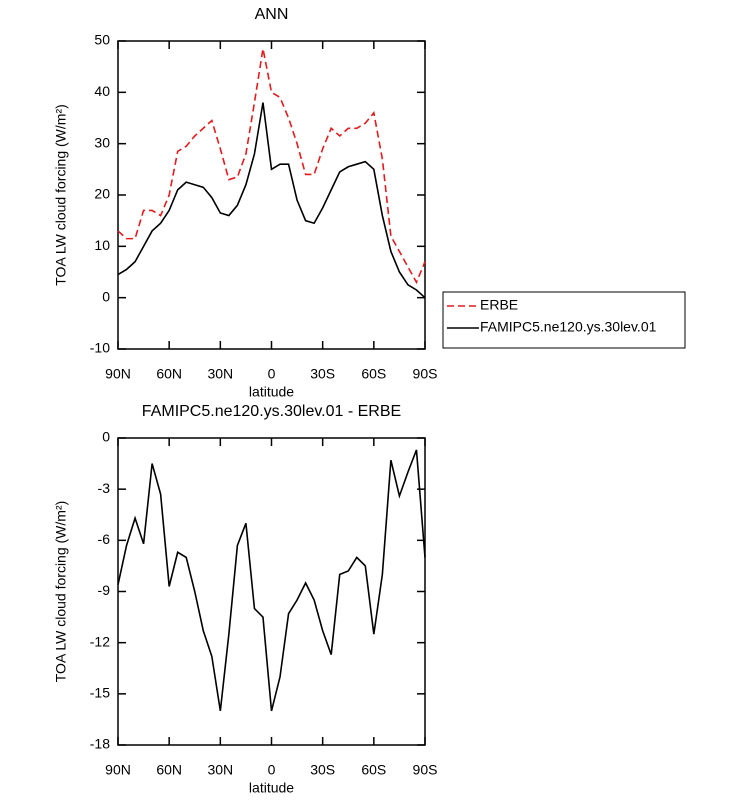 The height and width of the screenshot is (808, 733). Describe the element at coordinates (102, 91) in the screenshot. I see `y-tick-label: 40` at that location.